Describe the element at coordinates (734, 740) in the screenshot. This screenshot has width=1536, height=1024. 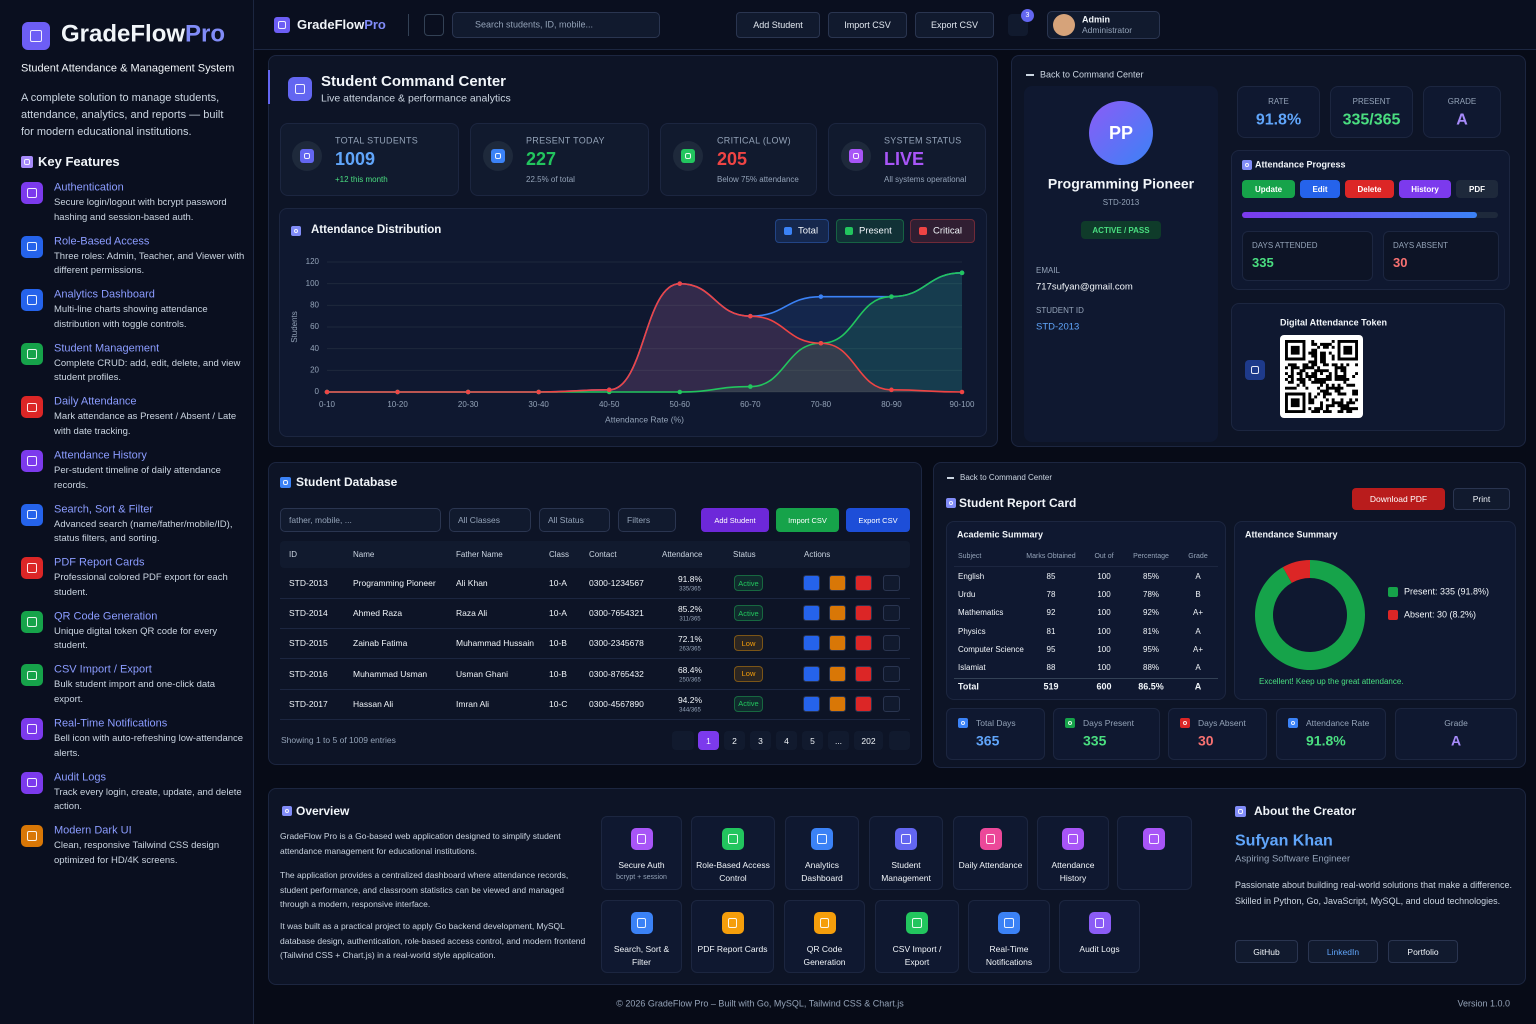
I see `page-button: 2` at that location.